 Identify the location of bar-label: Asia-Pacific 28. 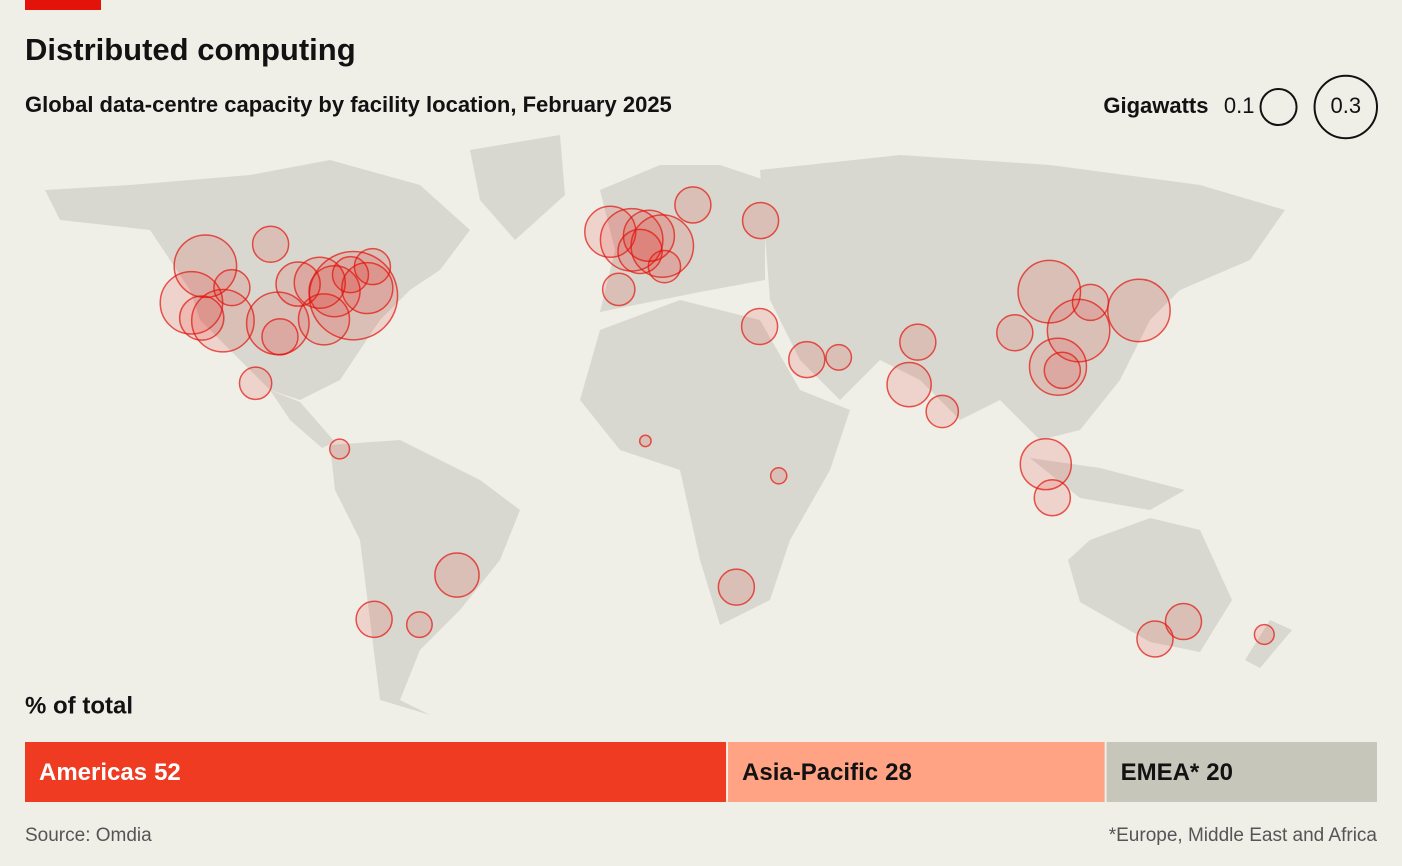
(827, 772).